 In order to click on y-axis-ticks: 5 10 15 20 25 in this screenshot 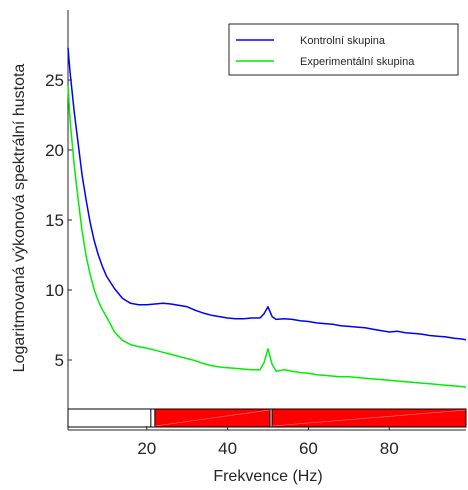, I will do `click(58, 220)`.